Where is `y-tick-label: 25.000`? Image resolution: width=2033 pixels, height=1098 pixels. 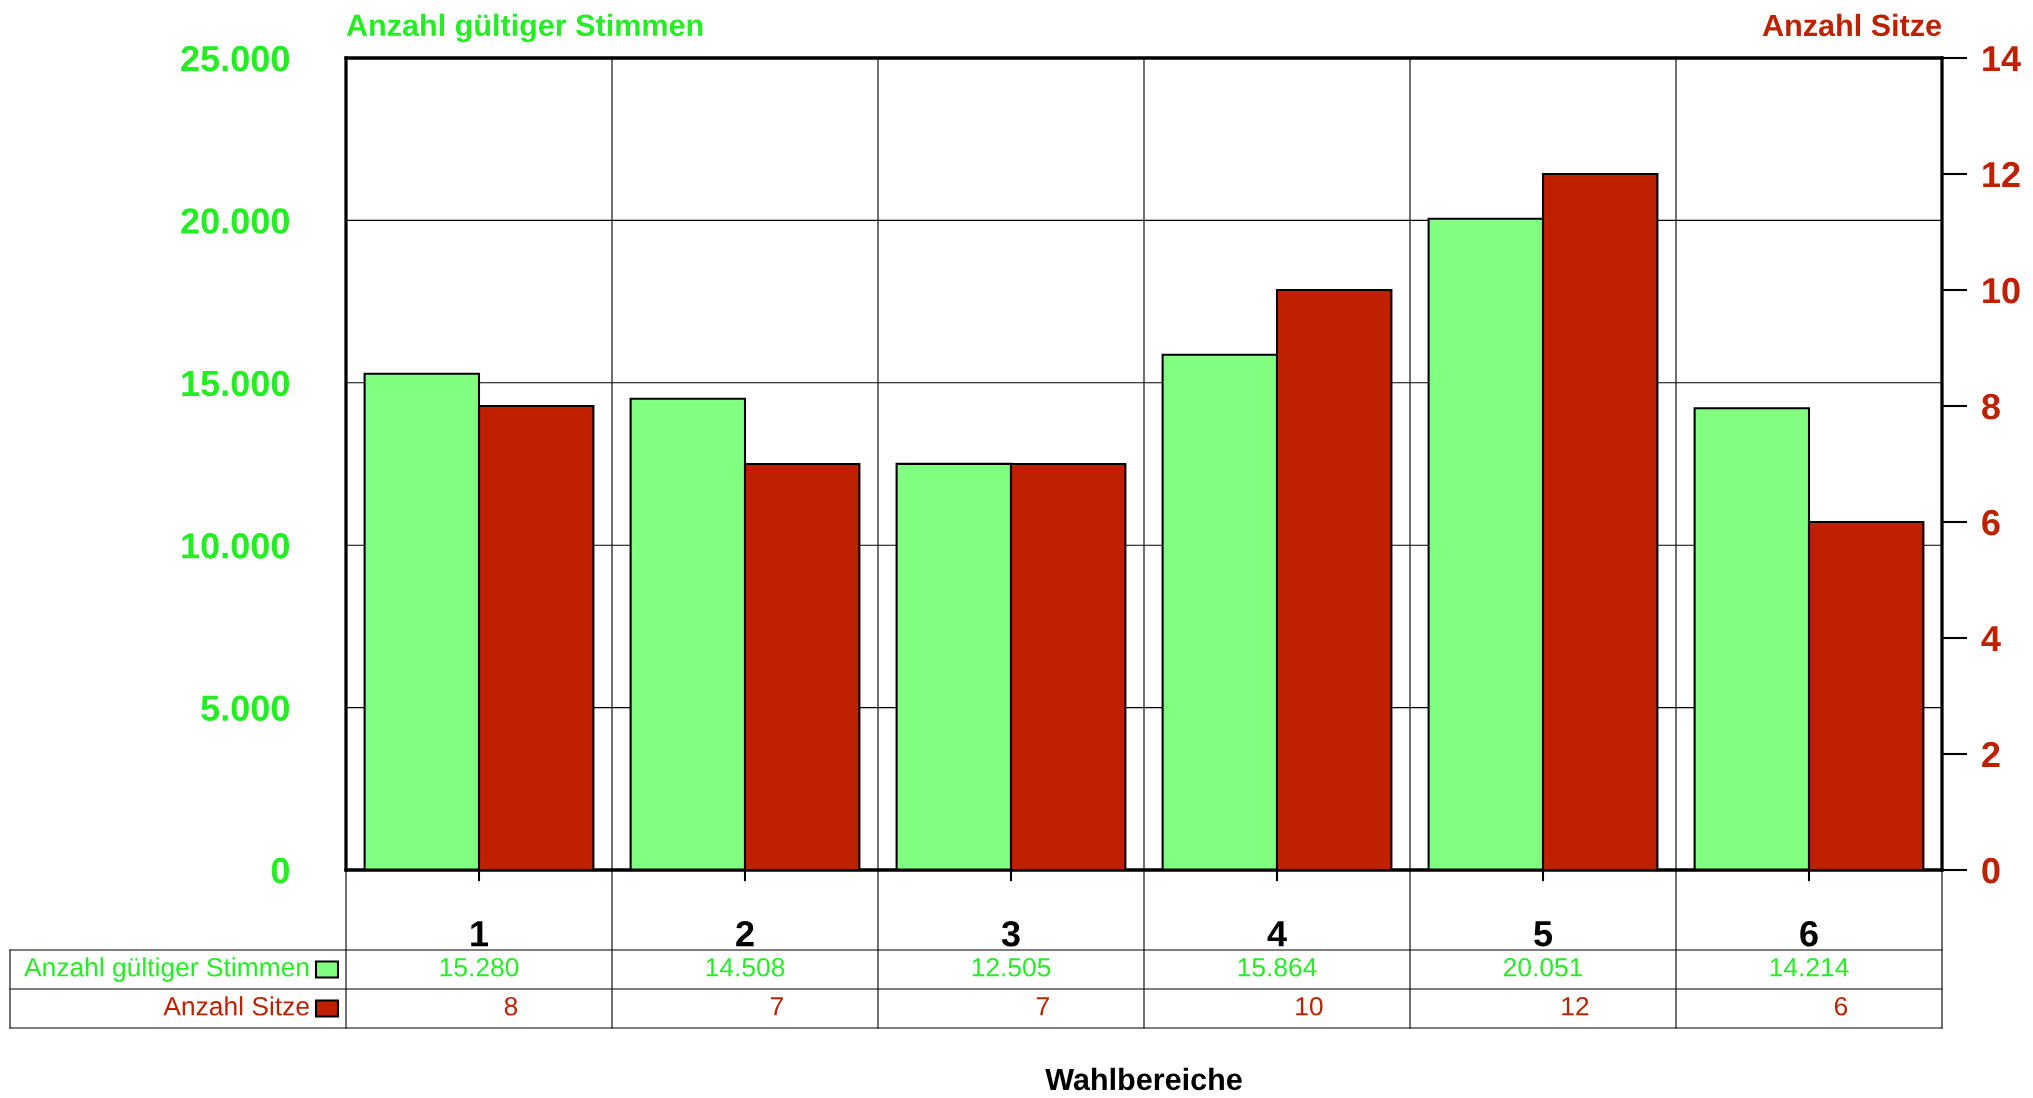
y-tick-label: 25.000 is located at coordinates (235, 58).